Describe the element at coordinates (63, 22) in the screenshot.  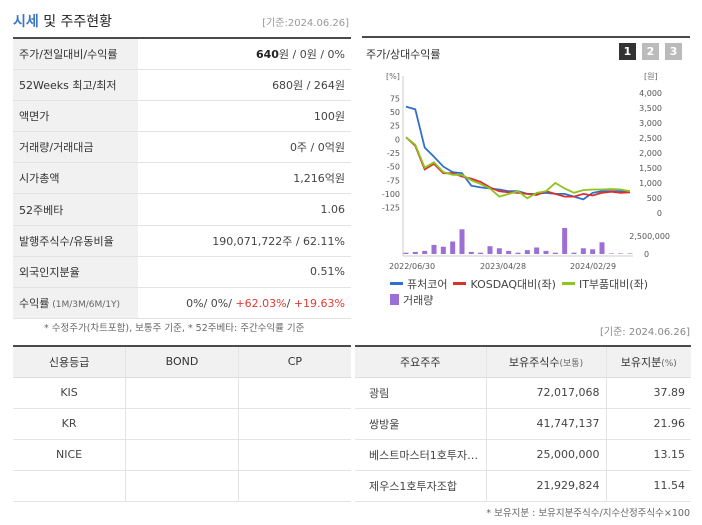
I see `section-title: 시세 및 주주현황` at that location.